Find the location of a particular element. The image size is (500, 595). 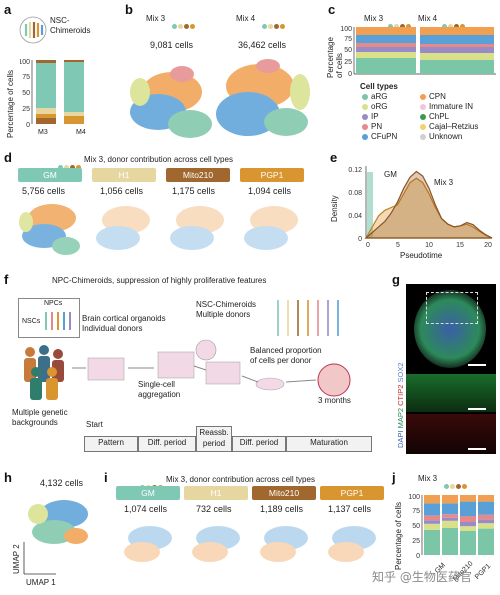

panel-b-umap is located at coordinates (220, 98).